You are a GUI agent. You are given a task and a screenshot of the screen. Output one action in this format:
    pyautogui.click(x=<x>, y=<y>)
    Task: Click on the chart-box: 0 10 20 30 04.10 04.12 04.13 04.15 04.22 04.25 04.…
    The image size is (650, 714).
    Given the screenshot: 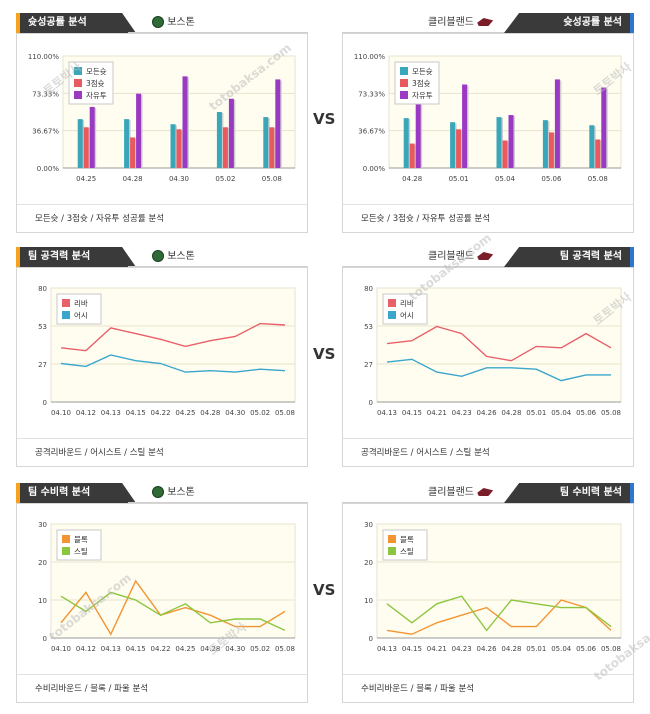 What is the action you would take?
    pyautogui.click(x=162, y=603)
    